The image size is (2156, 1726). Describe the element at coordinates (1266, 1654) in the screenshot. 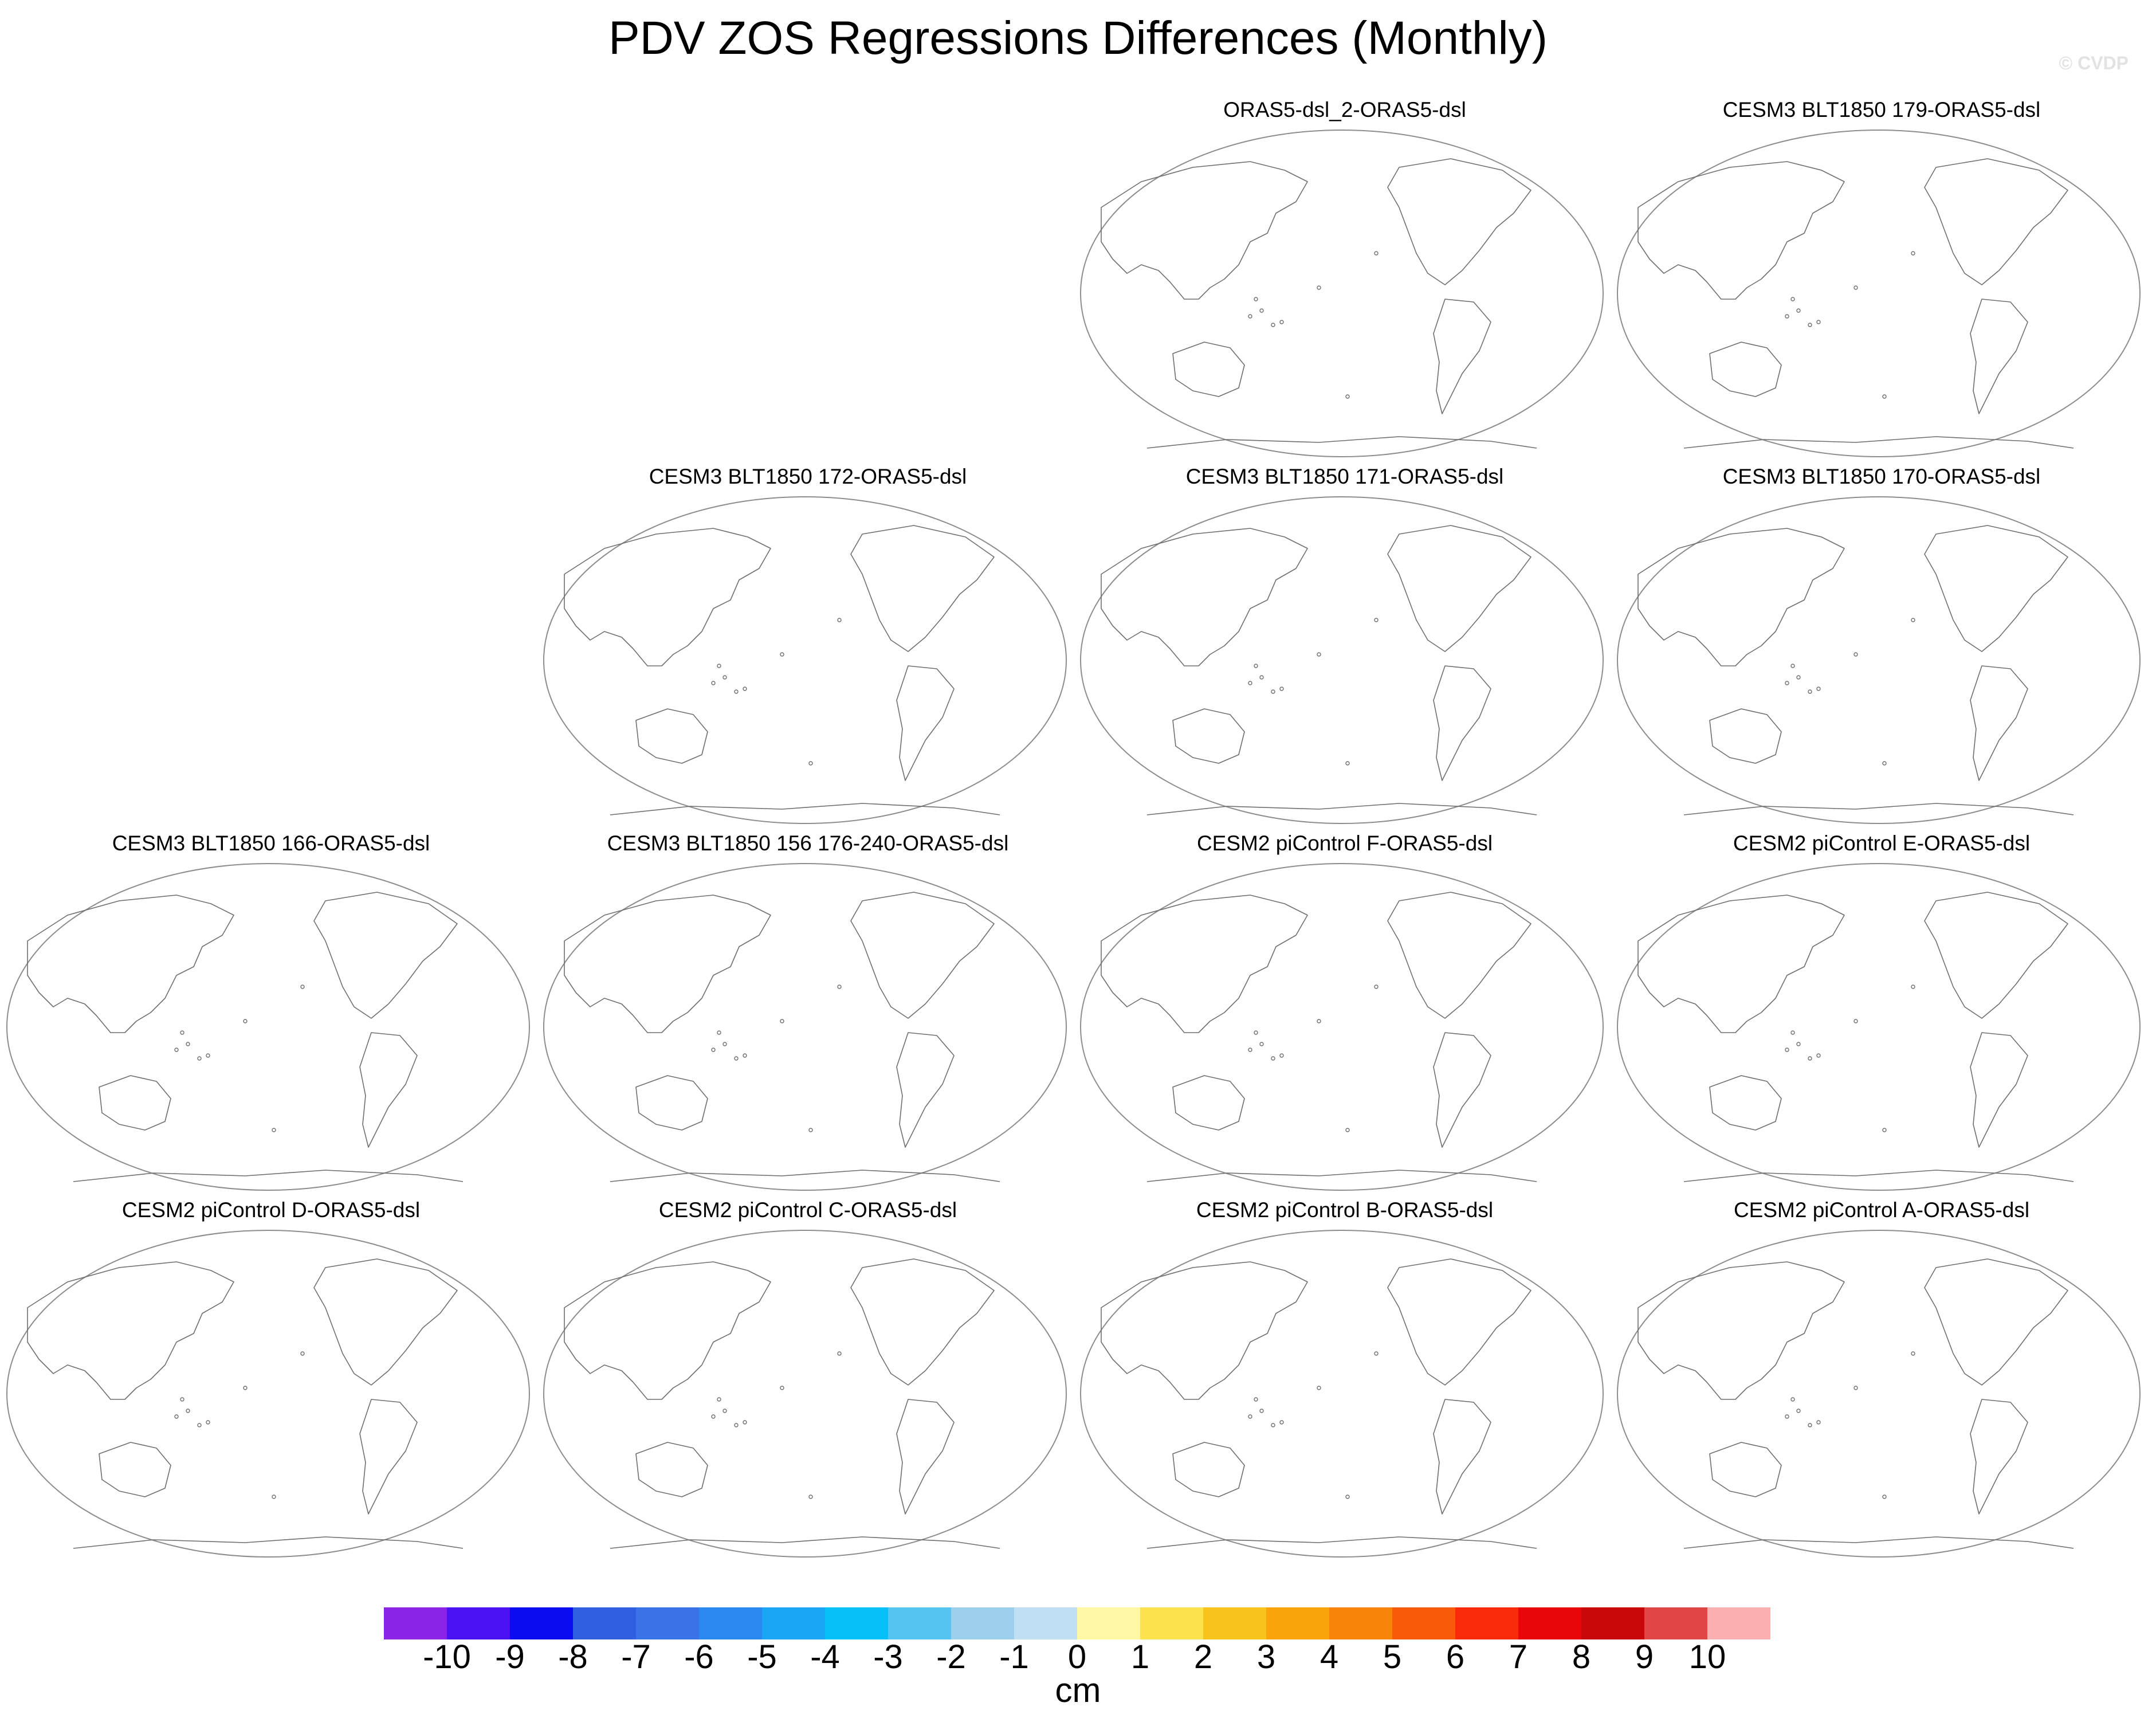

I see `colorbar-tick-label: 3` at that location.